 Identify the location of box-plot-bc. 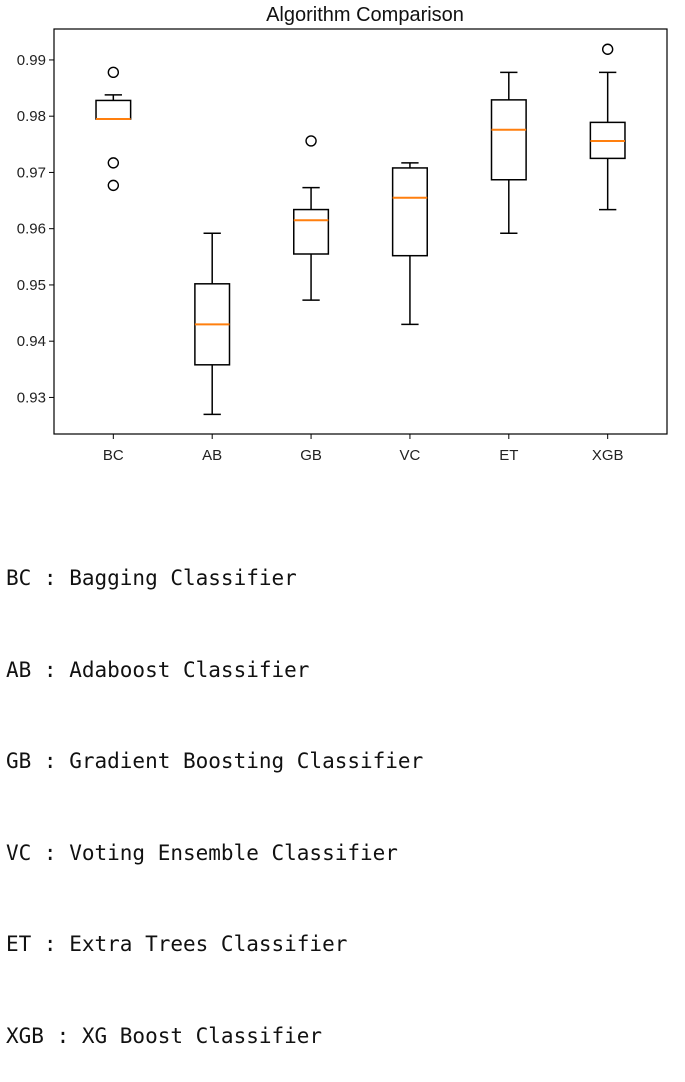
(113, 129).